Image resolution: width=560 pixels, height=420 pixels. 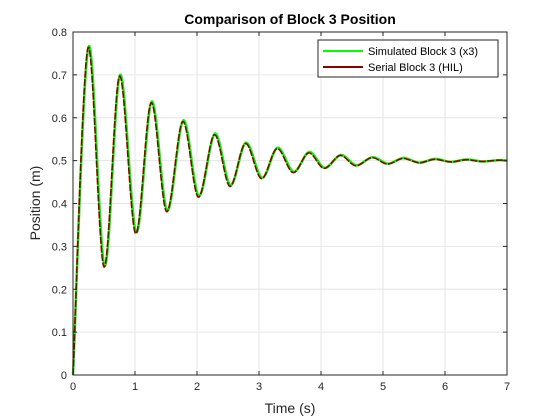 What do you see at coordinates (59, 333) in the screenshot?
I see `y-tick-label: 0.1` at bounding box center [59, 333].